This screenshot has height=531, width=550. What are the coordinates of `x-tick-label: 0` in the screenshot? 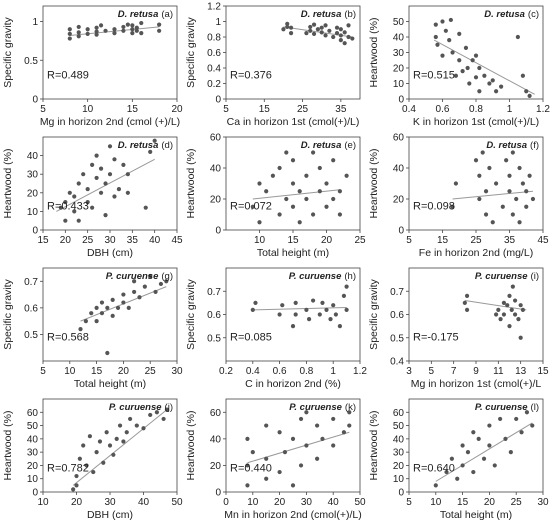 It's located at (226, 502).